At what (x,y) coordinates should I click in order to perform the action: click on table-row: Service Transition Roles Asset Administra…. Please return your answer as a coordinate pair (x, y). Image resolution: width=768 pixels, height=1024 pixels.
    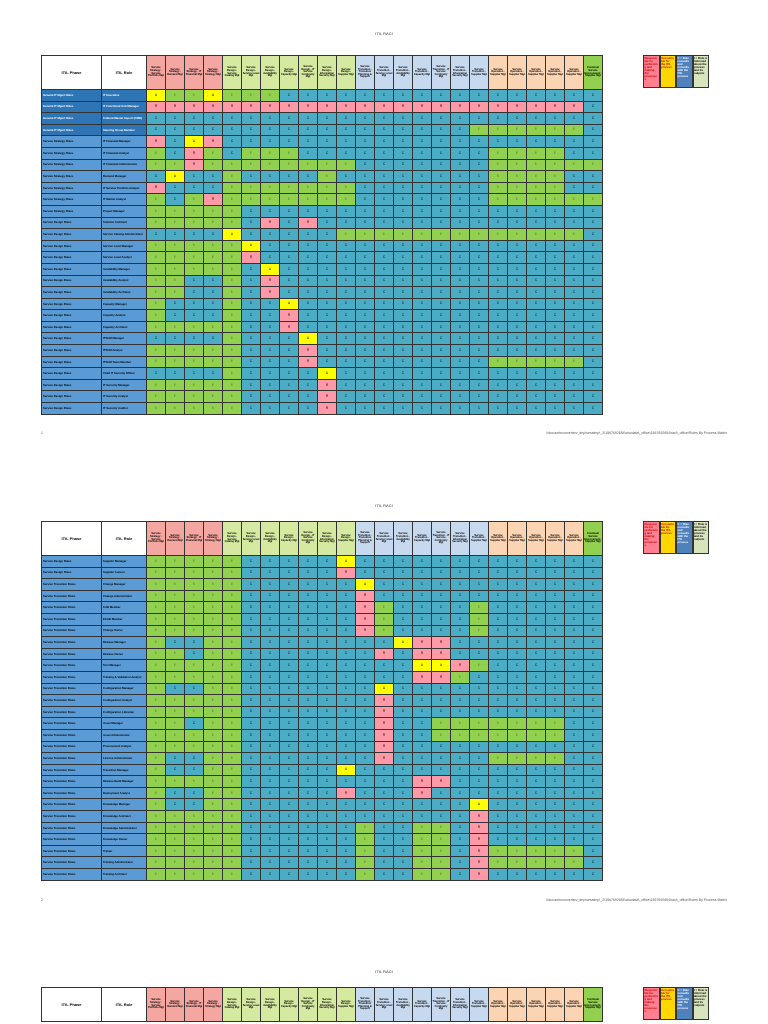
    Looking at the image, I should click on (322, 735).